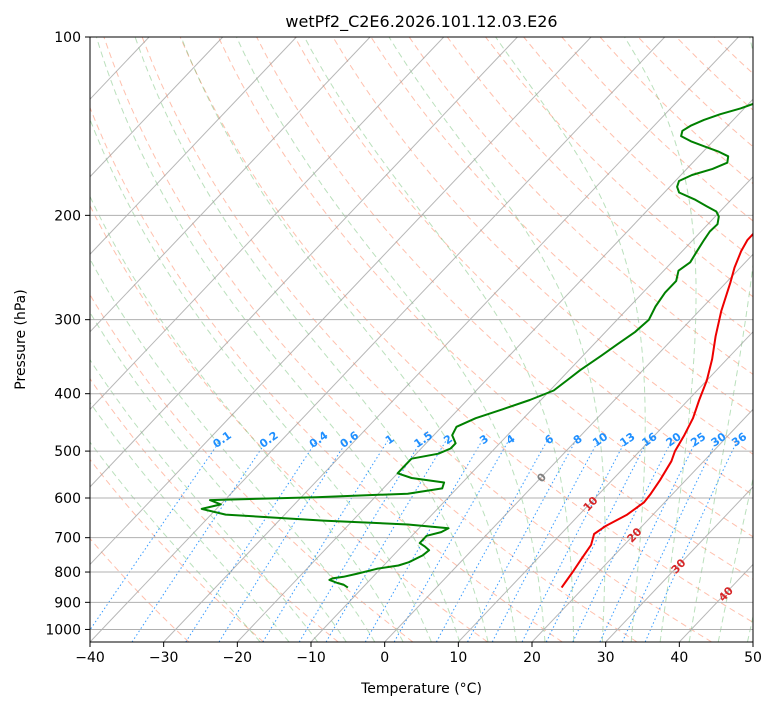  What do you see at coordinates (484, 439) in the screenshot?
I see `mixing-ratio-label: 3` at bounding box center [484, 439].